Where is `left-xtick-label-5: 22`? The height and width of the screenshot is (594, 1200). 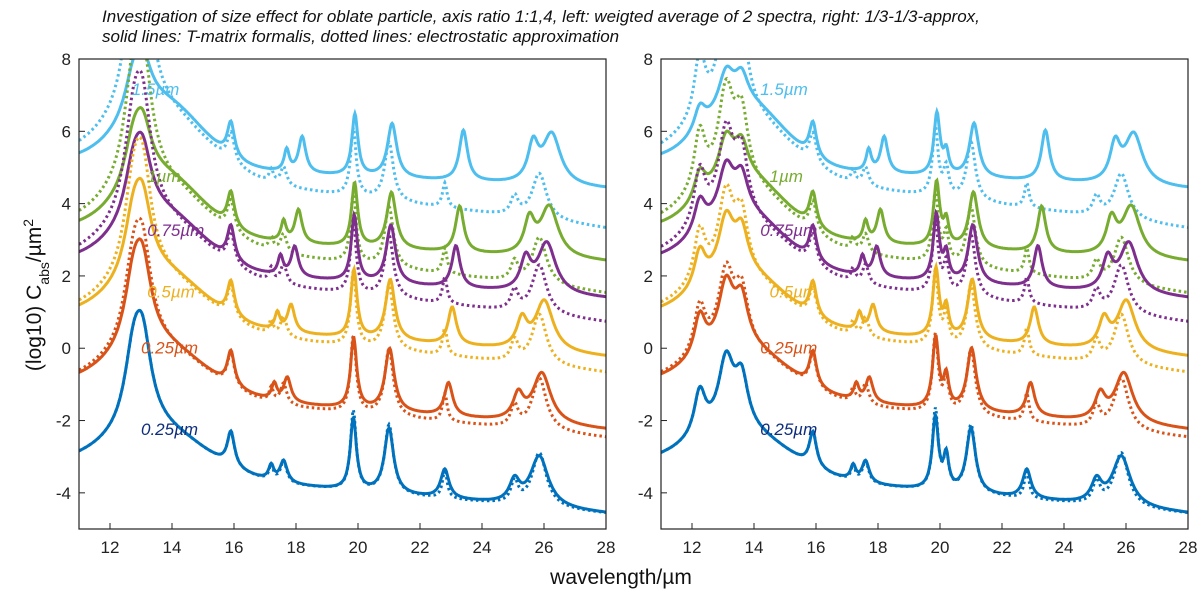
left-xtick-label-5: 22 is located at coordinates (420, 547).